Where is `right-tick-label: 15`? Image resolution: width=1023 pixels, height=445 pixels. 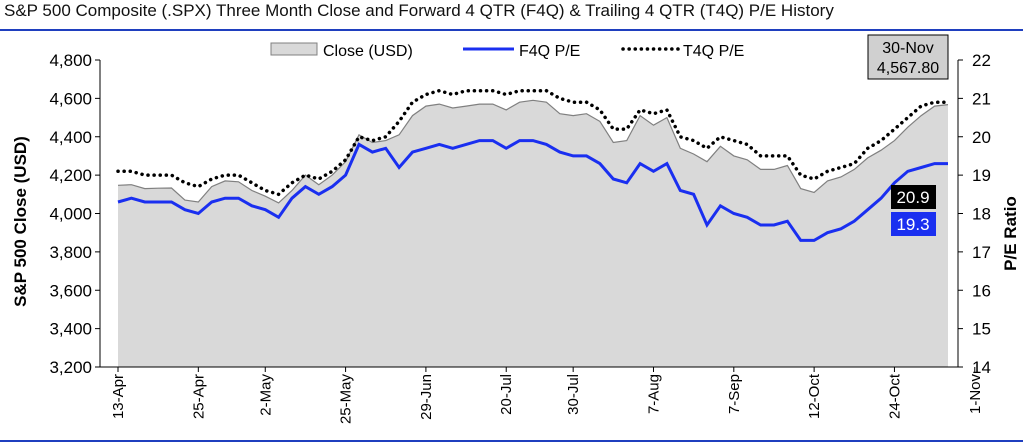
right-tick-label: 15 is located at coordinates (981, 329).